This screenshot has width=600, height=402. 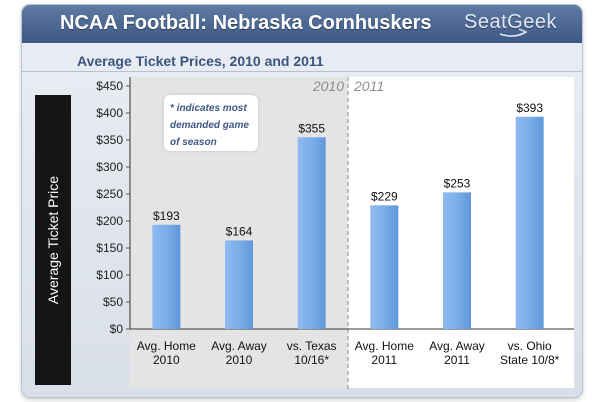 I want to click on region-label-2011: 2011, so click(x=368, y=86).